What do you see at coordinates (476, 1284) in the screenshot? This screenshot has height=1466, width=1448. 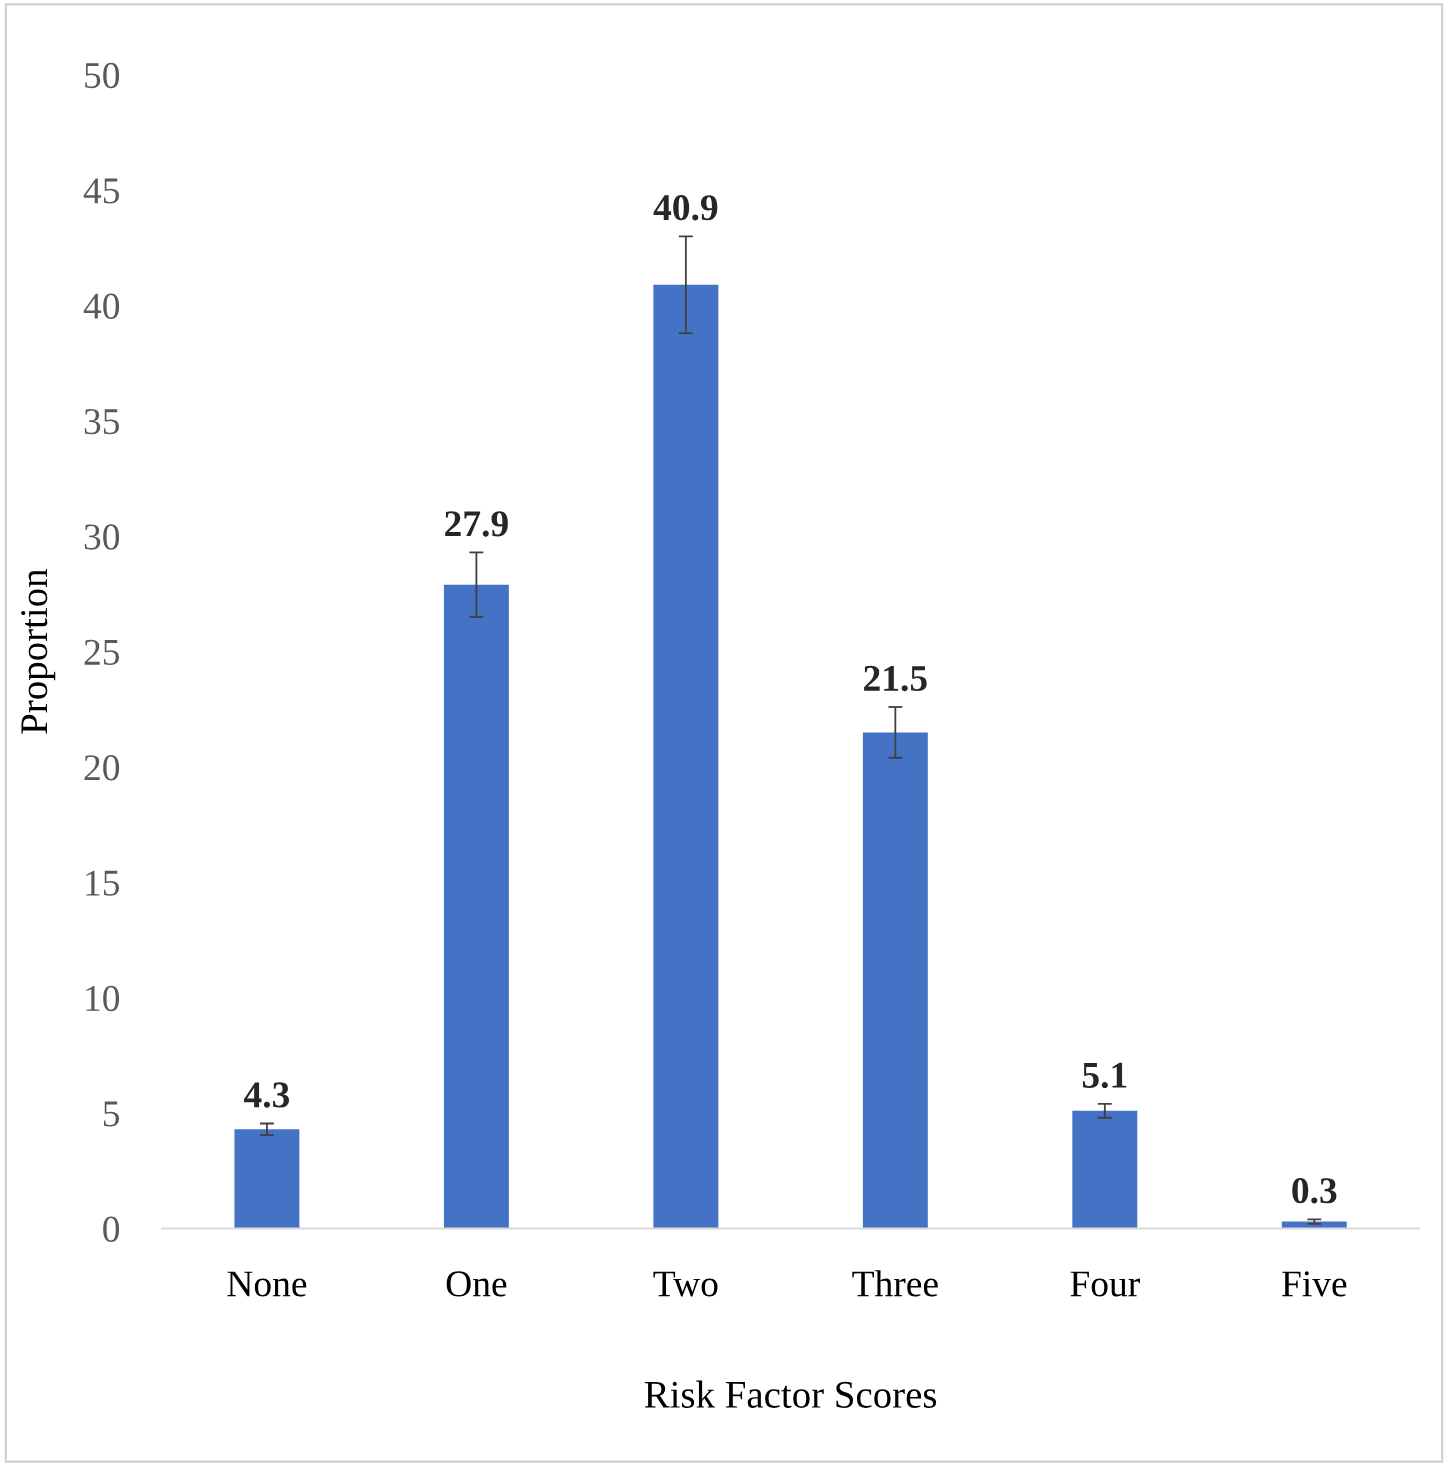 I see `x-tick-label: One` at bounding box center [476, 1284].